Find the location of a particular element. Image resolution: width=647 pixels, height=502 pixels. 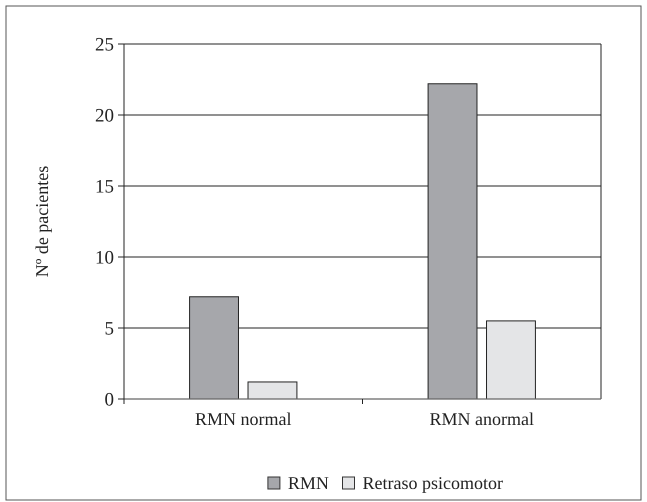

y-axis-title: Nº de pacientes is located at coordinates (42, 222).